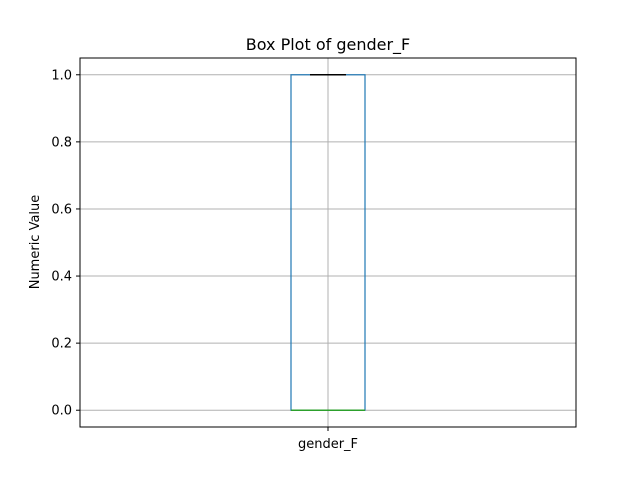 The height and width of the screenshot is (480, 640). Describe the element at coordinates (35, 242) in the screenshot. I see `y-axis-label: Numeric Value` at that location.